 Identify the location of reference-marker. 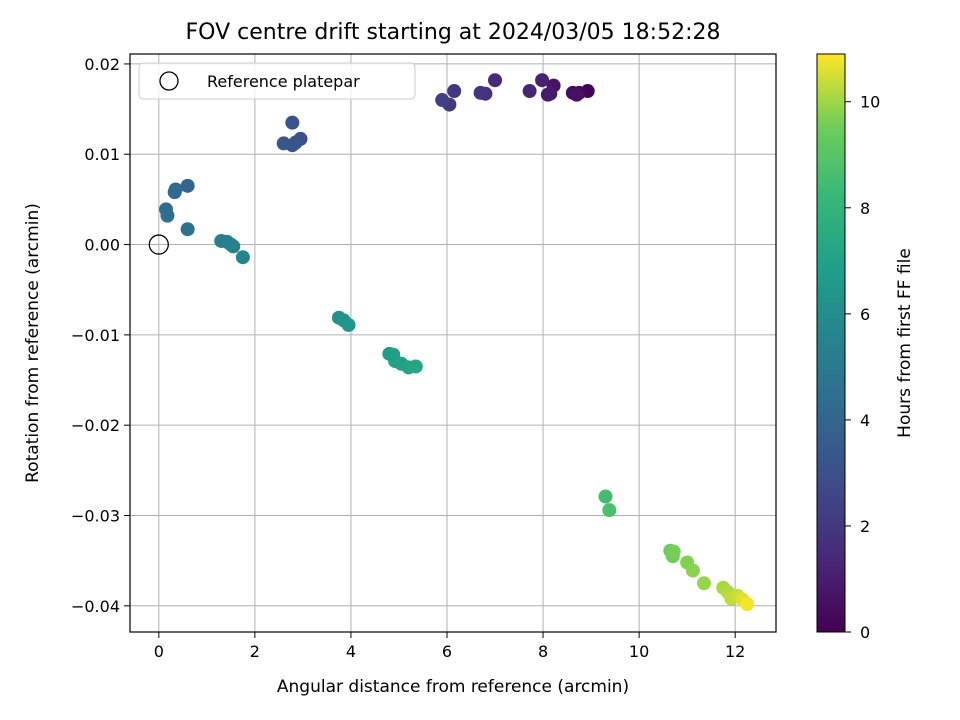
(158, 244).